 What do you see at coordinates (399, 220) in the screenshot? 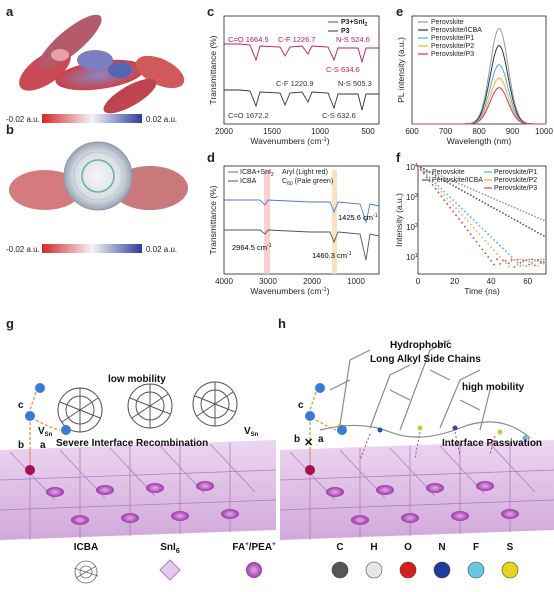
I see `f-ylabel: Intensity (a.u.)` at bounding box center [399, 220].